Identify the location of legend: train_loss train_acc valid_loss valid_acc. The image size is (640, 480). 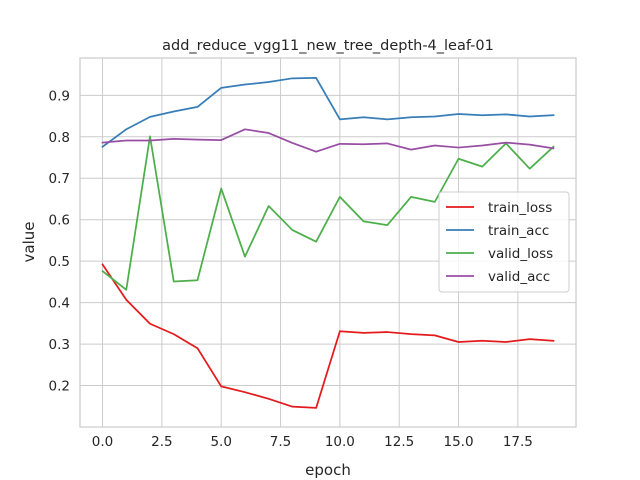
(504, 242).